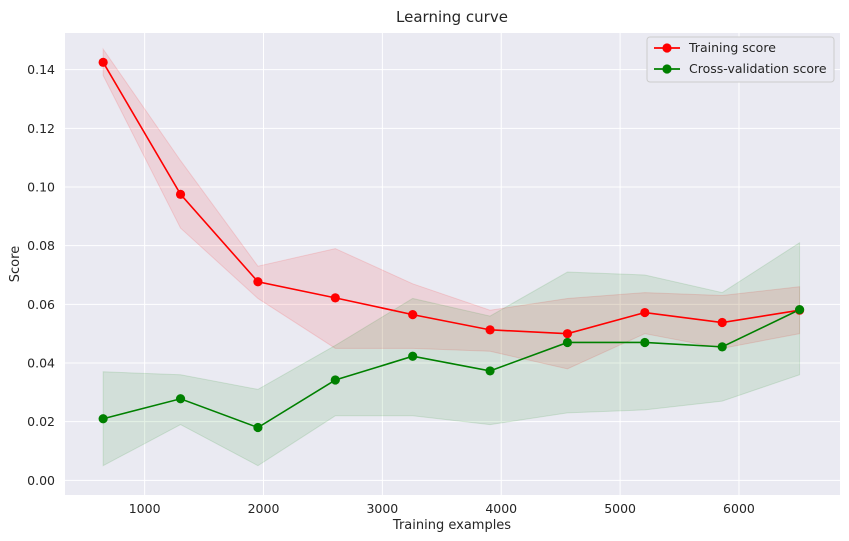  What do you see at coordinates (41, 480) in the screenshot?
I see `y-tick-label: 0.00` at bounding box center [41, 480].